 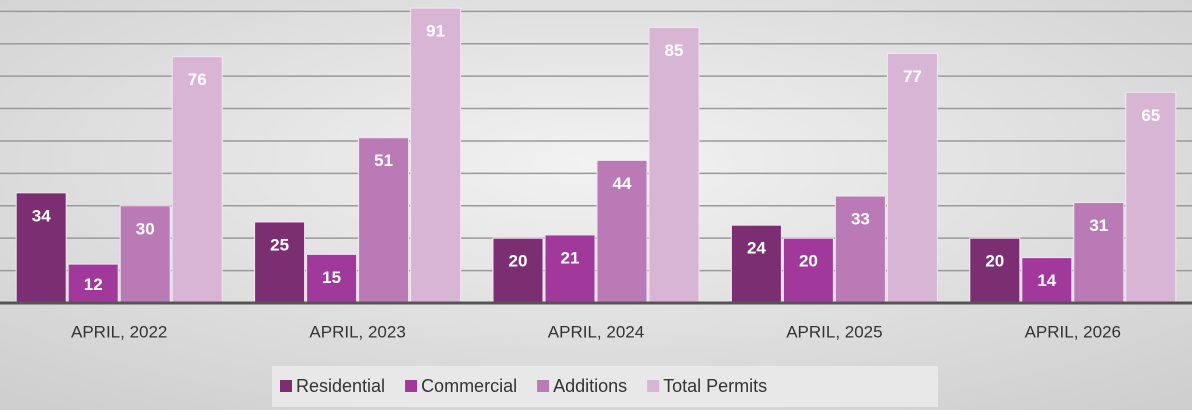 I want to click on x-tick-label: APRIL, 2022, so click(x=119, y=331).